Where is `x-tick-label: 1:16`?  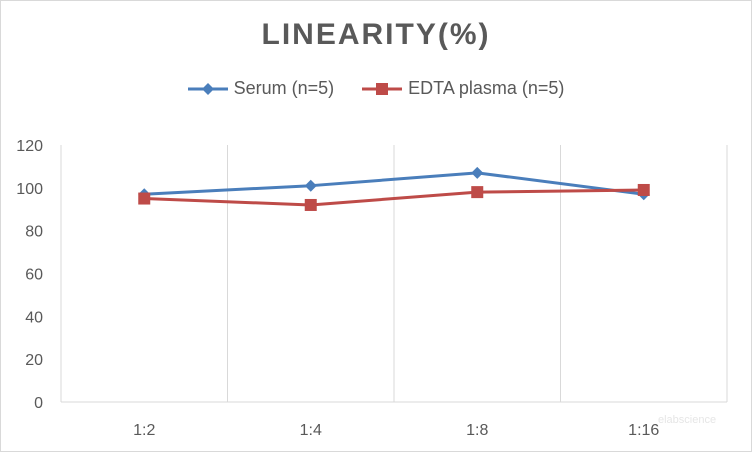 x-tick-label: 1:16 is located at coordinates (643, 430).